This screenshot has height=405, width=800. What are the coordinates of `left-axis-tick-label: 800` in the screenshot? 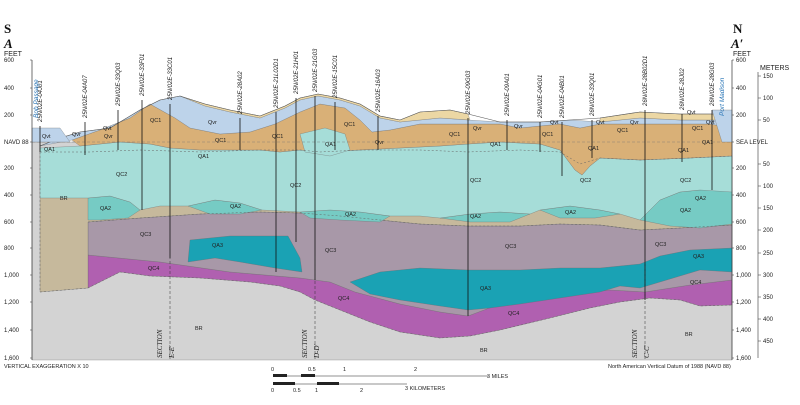 It's located at (9, 249).